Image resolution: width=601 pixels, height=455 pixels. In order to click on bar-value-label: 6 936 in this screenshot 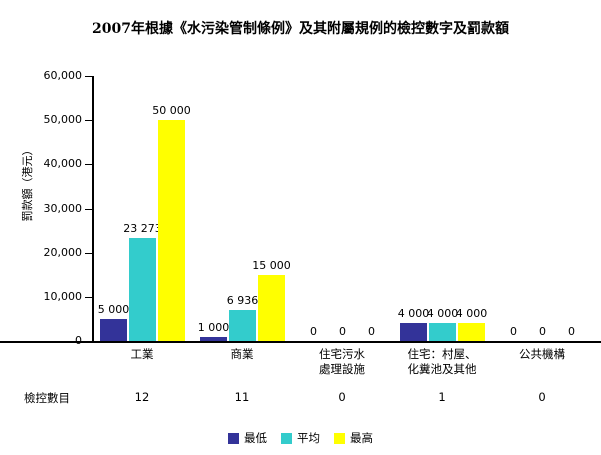, I will do `click(242, 301)`.